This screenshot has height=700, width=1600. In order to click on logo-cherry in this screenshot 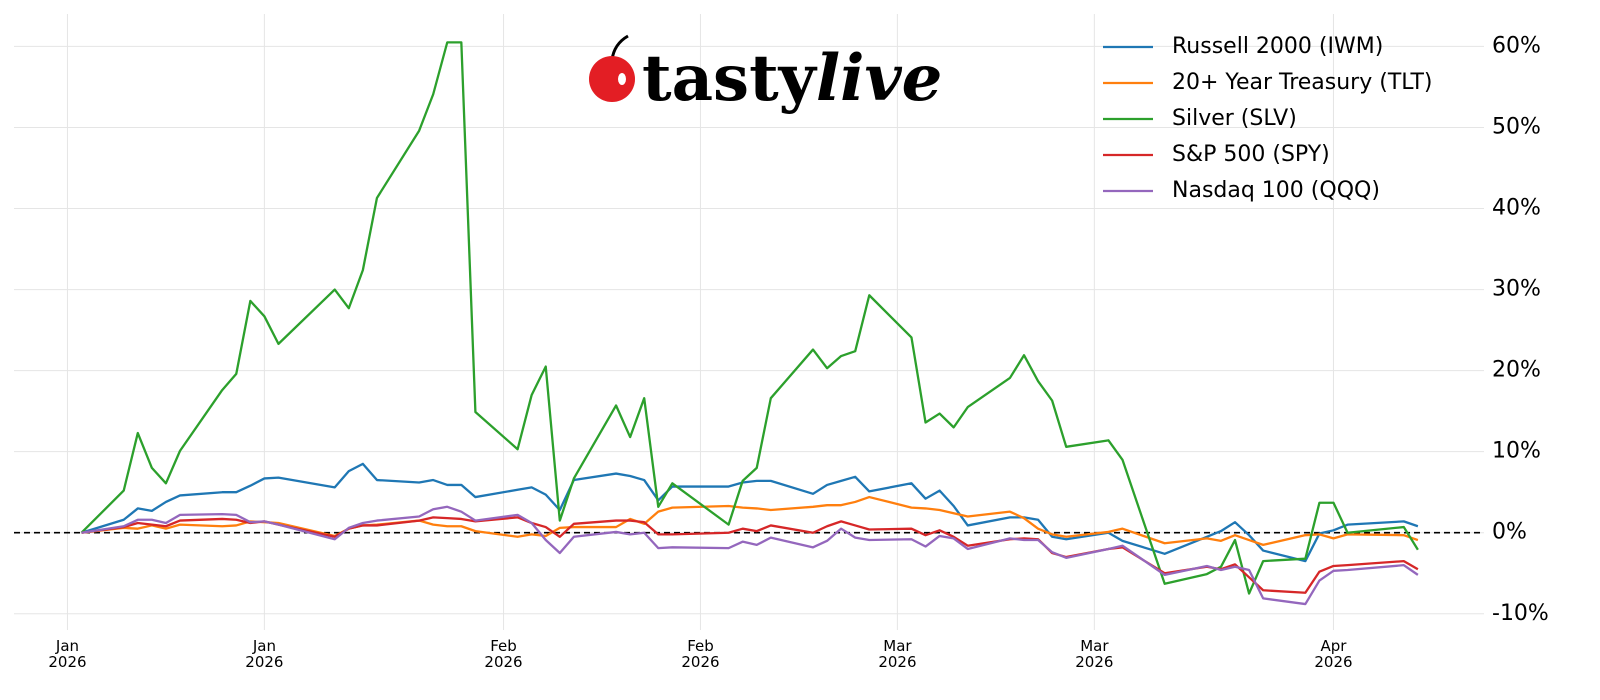, I will do `click(612, 79)`.